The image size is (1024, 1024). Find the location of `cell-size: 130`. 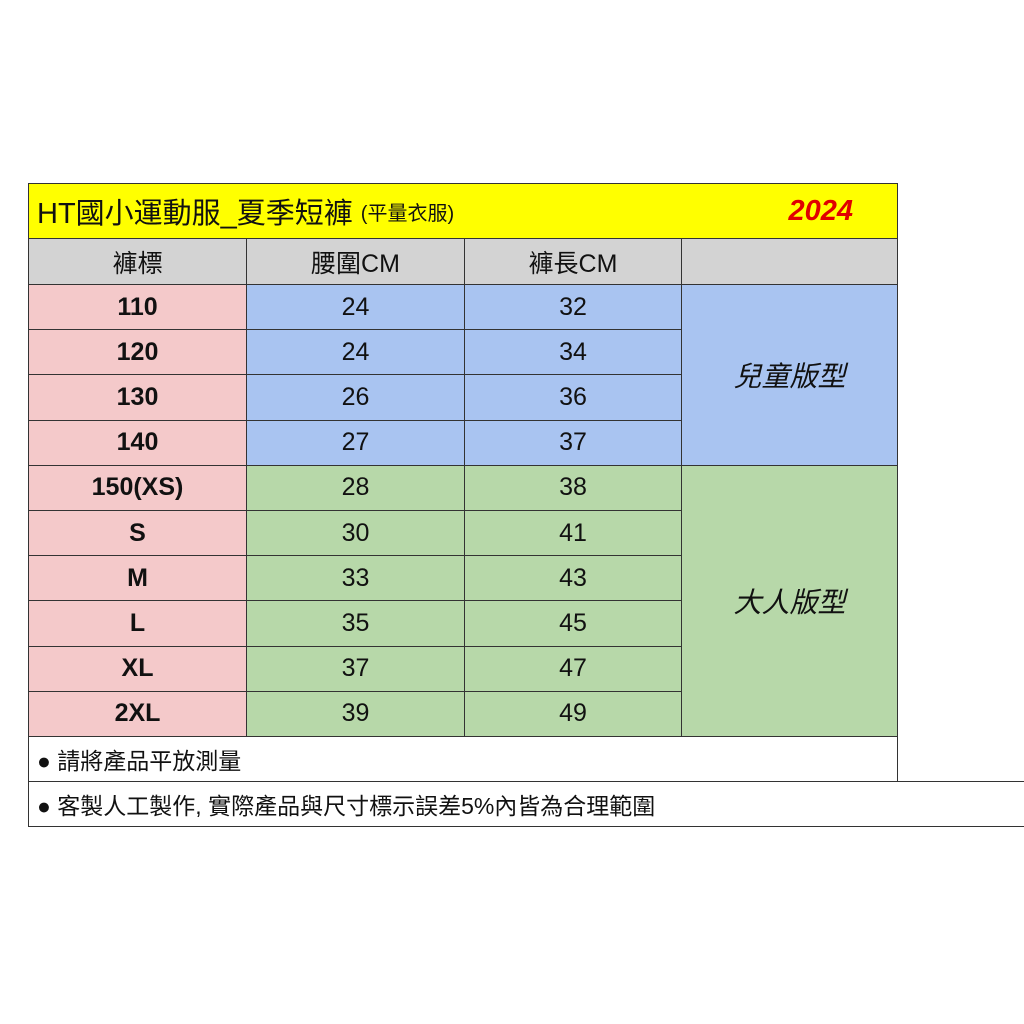

cell-size: 130 is located at coordinates (137, 397).